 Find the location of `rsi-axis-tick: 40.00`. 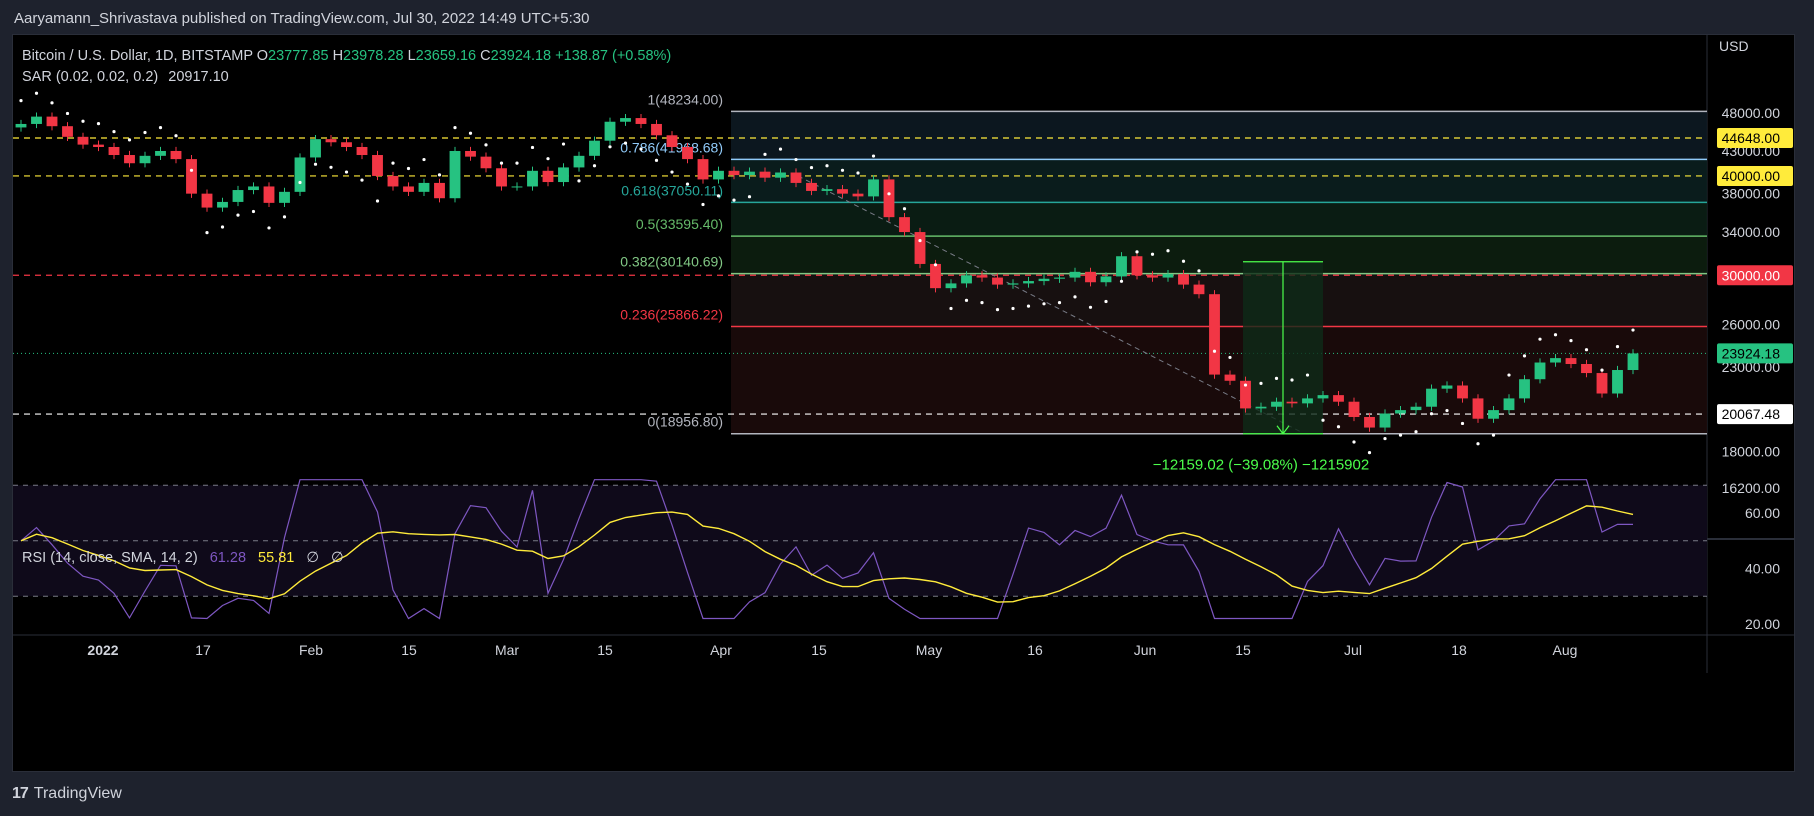

rsi-axis-tick: 40.00 is located at coordinates (1762, 569).